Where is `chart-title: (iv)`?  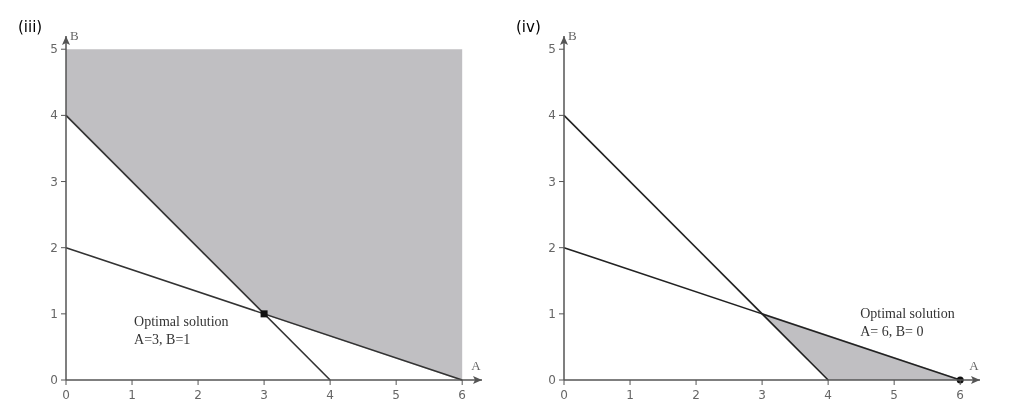 chart-title: (iv) is located at coordinates (528, 27).